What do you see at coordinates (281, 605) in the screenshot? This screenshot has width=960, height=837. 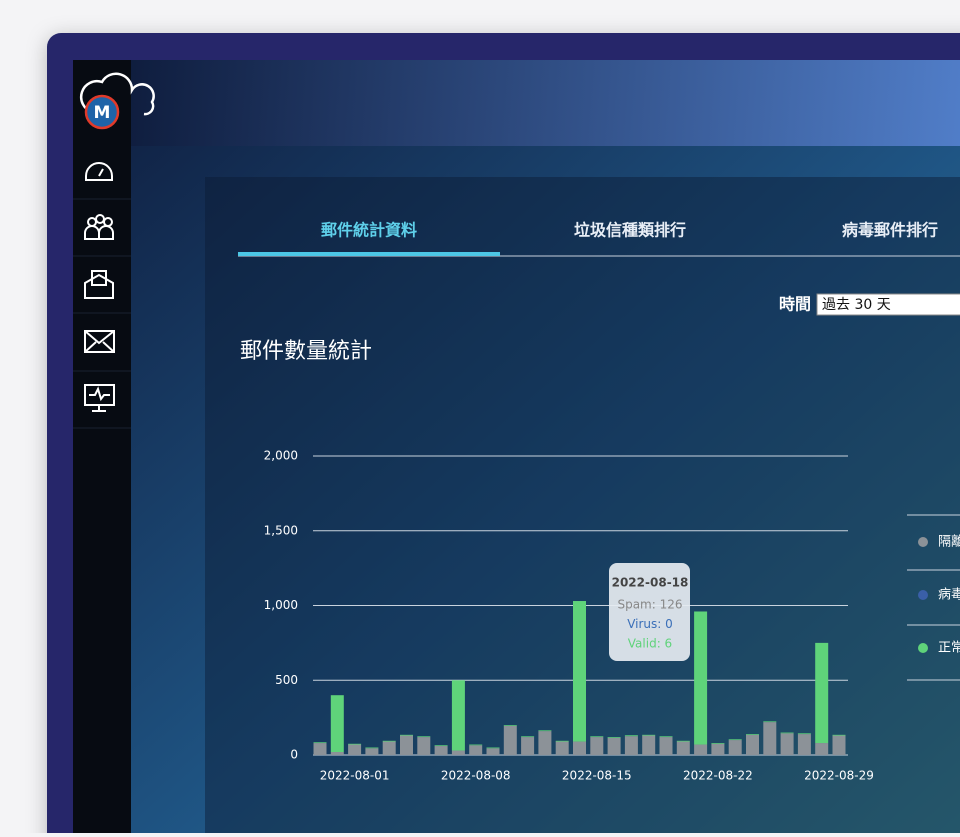 I see `y-tick-label: 1,000` at bounding box center [281, 605].